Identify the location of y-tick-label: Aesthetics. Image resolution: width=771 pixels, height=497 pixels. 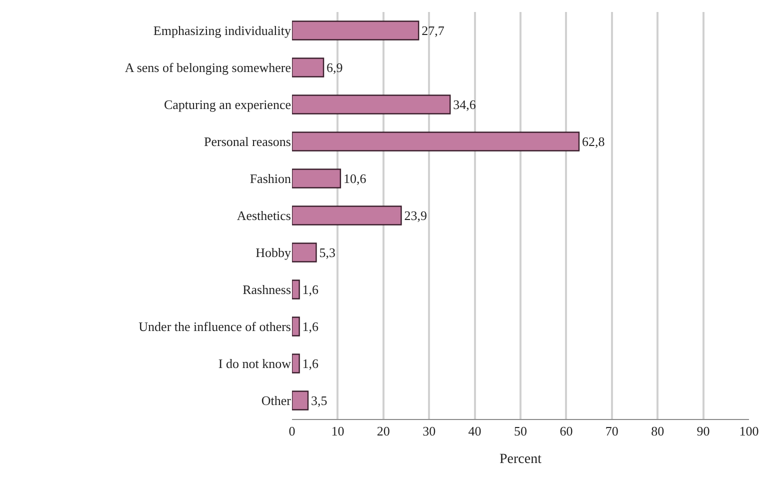
(263, 216).